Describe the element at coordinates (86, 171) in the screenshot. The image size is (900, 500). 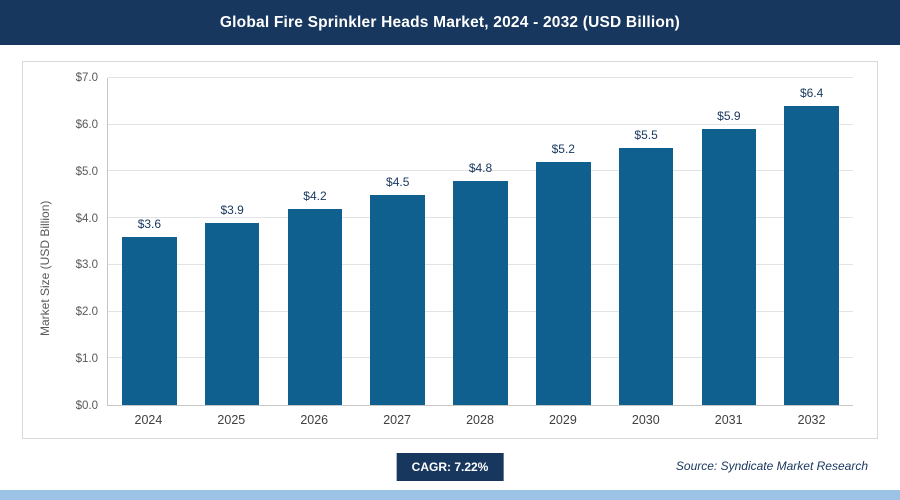
I see `y-tick-label: $5.0` at that location.